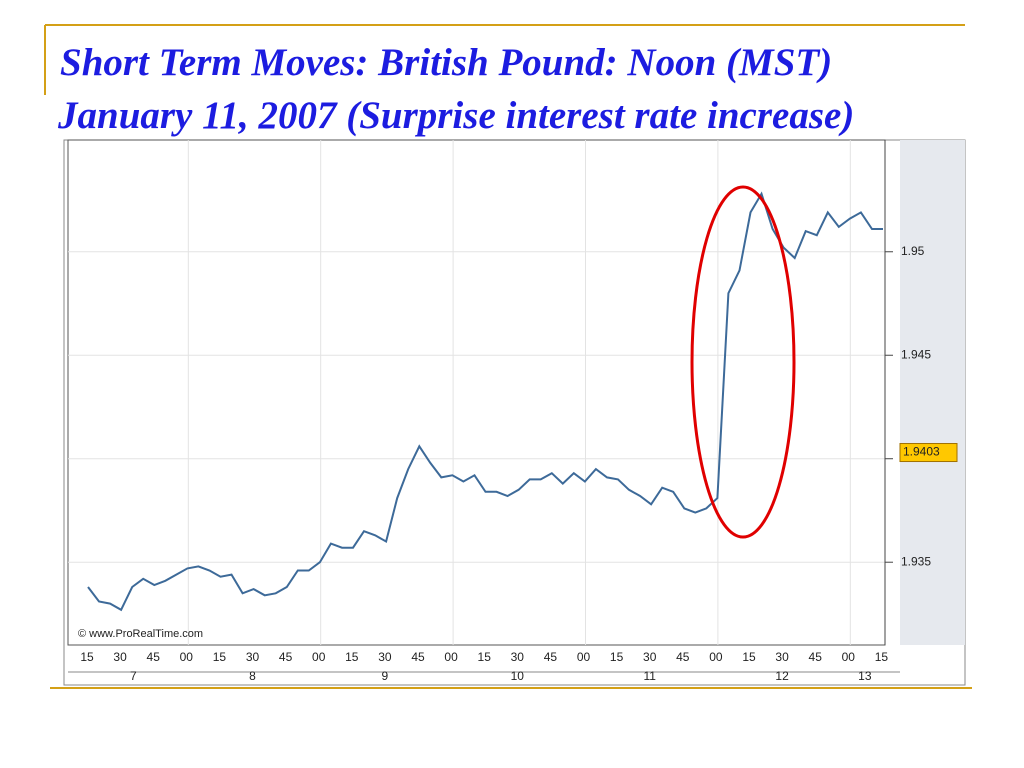 This screenshot has width=1024, height=768. Describe the element at coordinates (865, 676) in the screenshot. I see `hour-label: 13` at that location.